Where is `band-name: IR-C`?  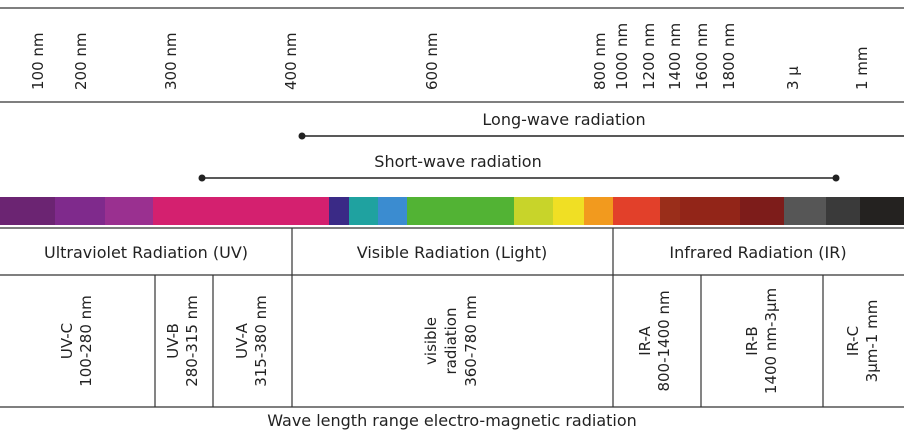
band-name: IR-C is located at coordinates (853, 341).